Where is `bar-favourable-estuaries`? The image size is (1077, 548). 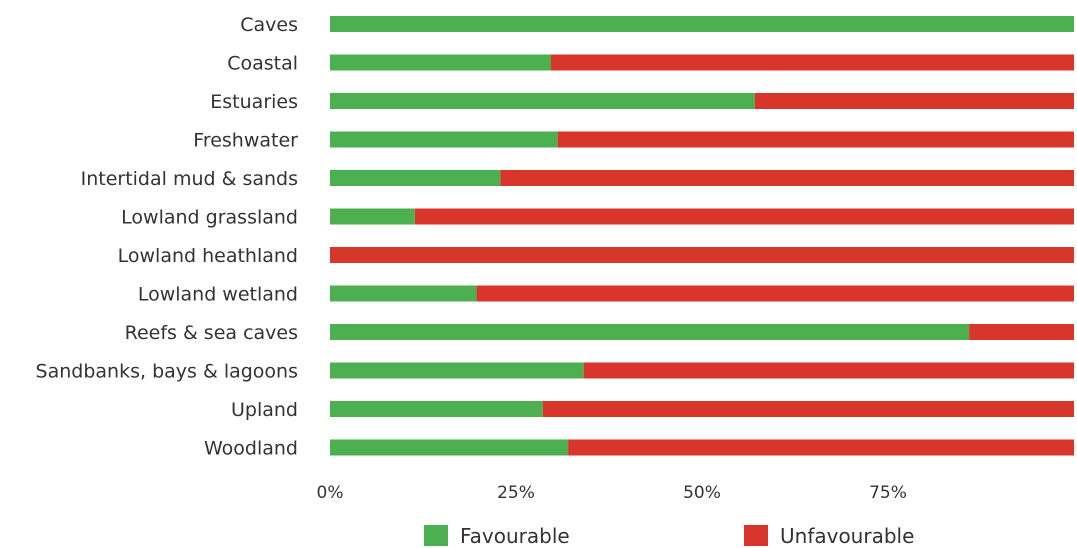
bar-favourable-estuaries is located at coordinates (542, 101).